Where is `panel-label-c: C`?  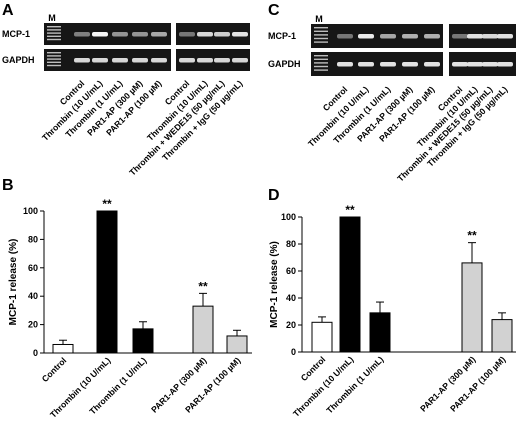
panel-label-c: C is located at coordinates (274, 10).